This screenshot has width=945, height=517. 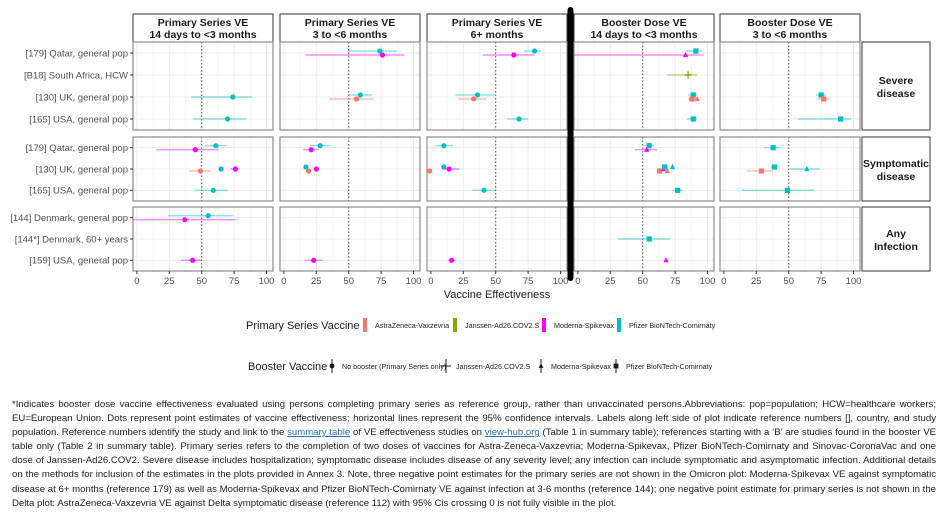 What do you see at coordinates (896, 164) in the screenshot?
I see `row-strip-title-symptomatic: Symptomatic` at bounding box center [896, 164].